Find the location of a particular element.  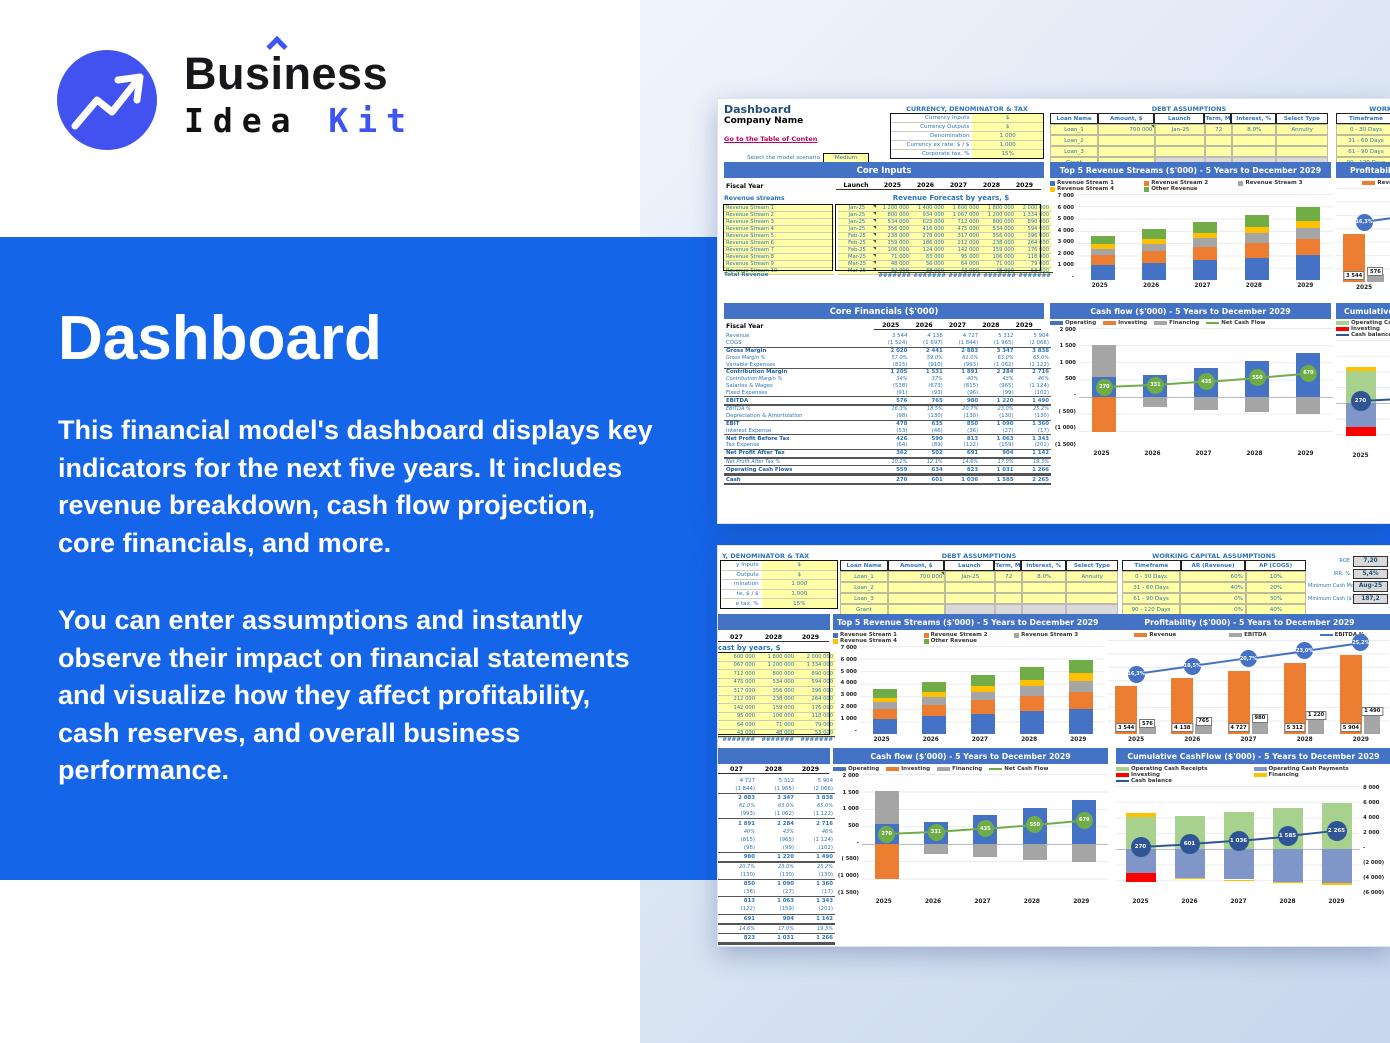

kv-value-cell: 1,000 is located at coordinates (799, 594).